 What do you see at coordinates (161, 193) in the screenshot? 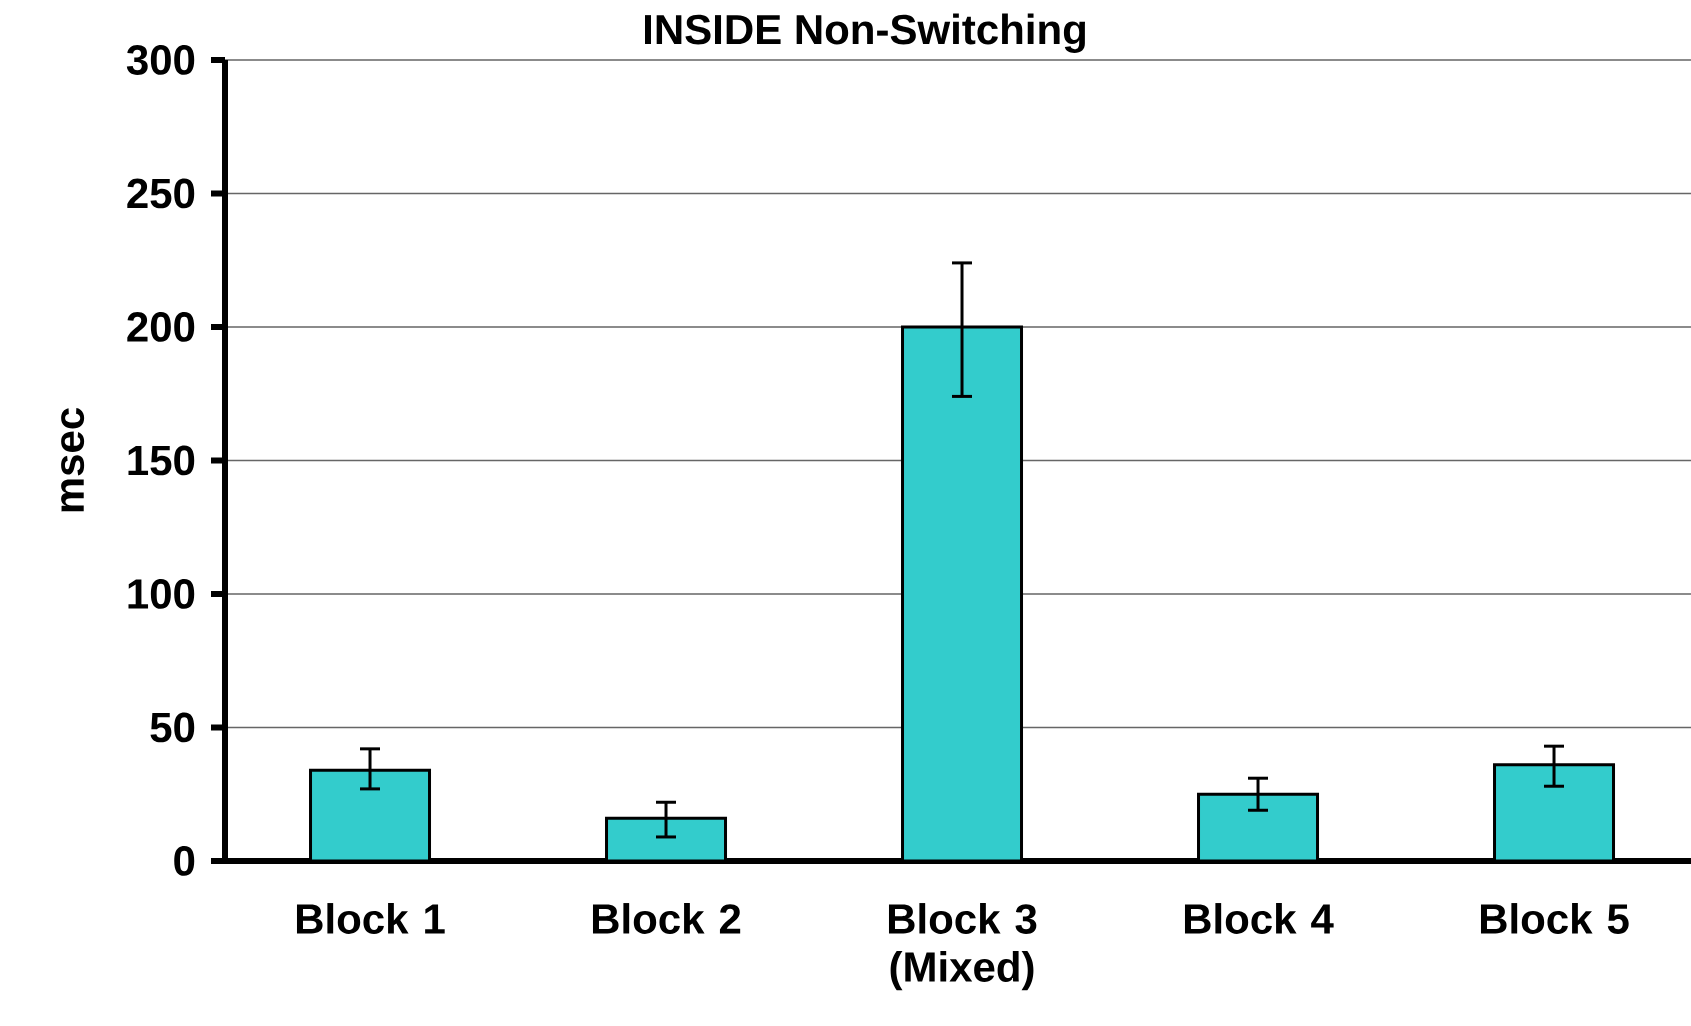
I see `y-tick-label: 250` at bounding box center [161, 193].